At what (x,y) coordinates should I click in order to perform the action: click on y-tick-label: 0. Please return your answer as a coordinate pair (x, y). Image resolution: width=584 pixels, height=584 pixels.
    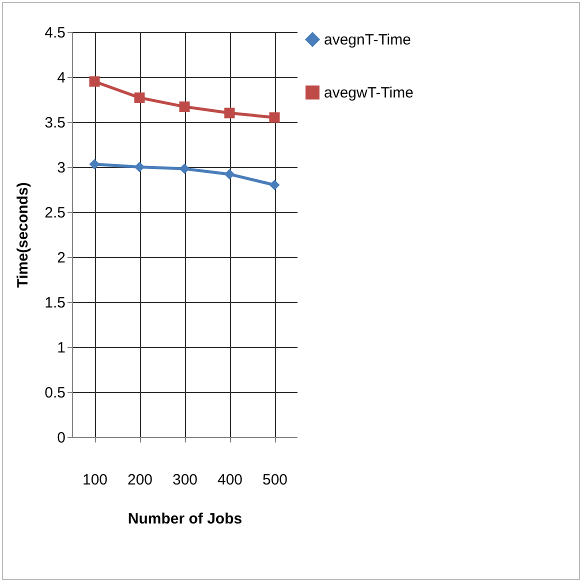
    Looking at the image, I should click on (61, 438).